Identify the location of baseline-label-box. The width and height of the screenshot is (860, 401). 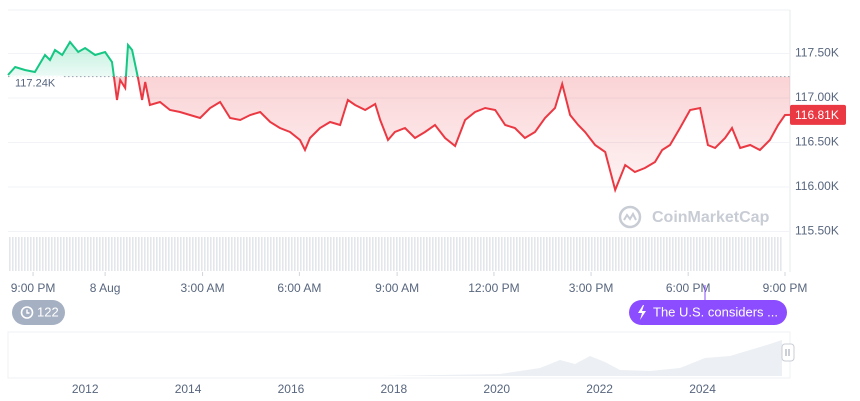
(37, 83).